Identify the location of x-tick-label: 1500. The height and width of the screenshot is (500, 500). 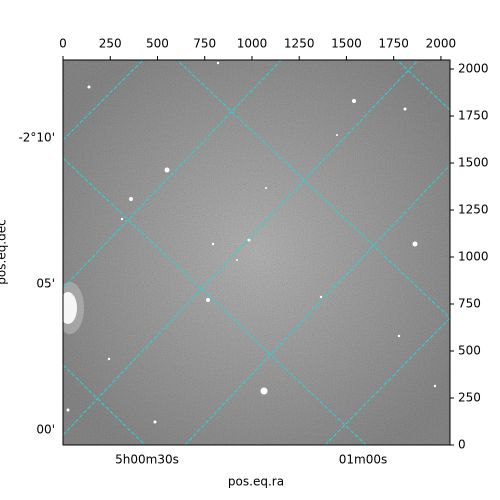
(346, 44).